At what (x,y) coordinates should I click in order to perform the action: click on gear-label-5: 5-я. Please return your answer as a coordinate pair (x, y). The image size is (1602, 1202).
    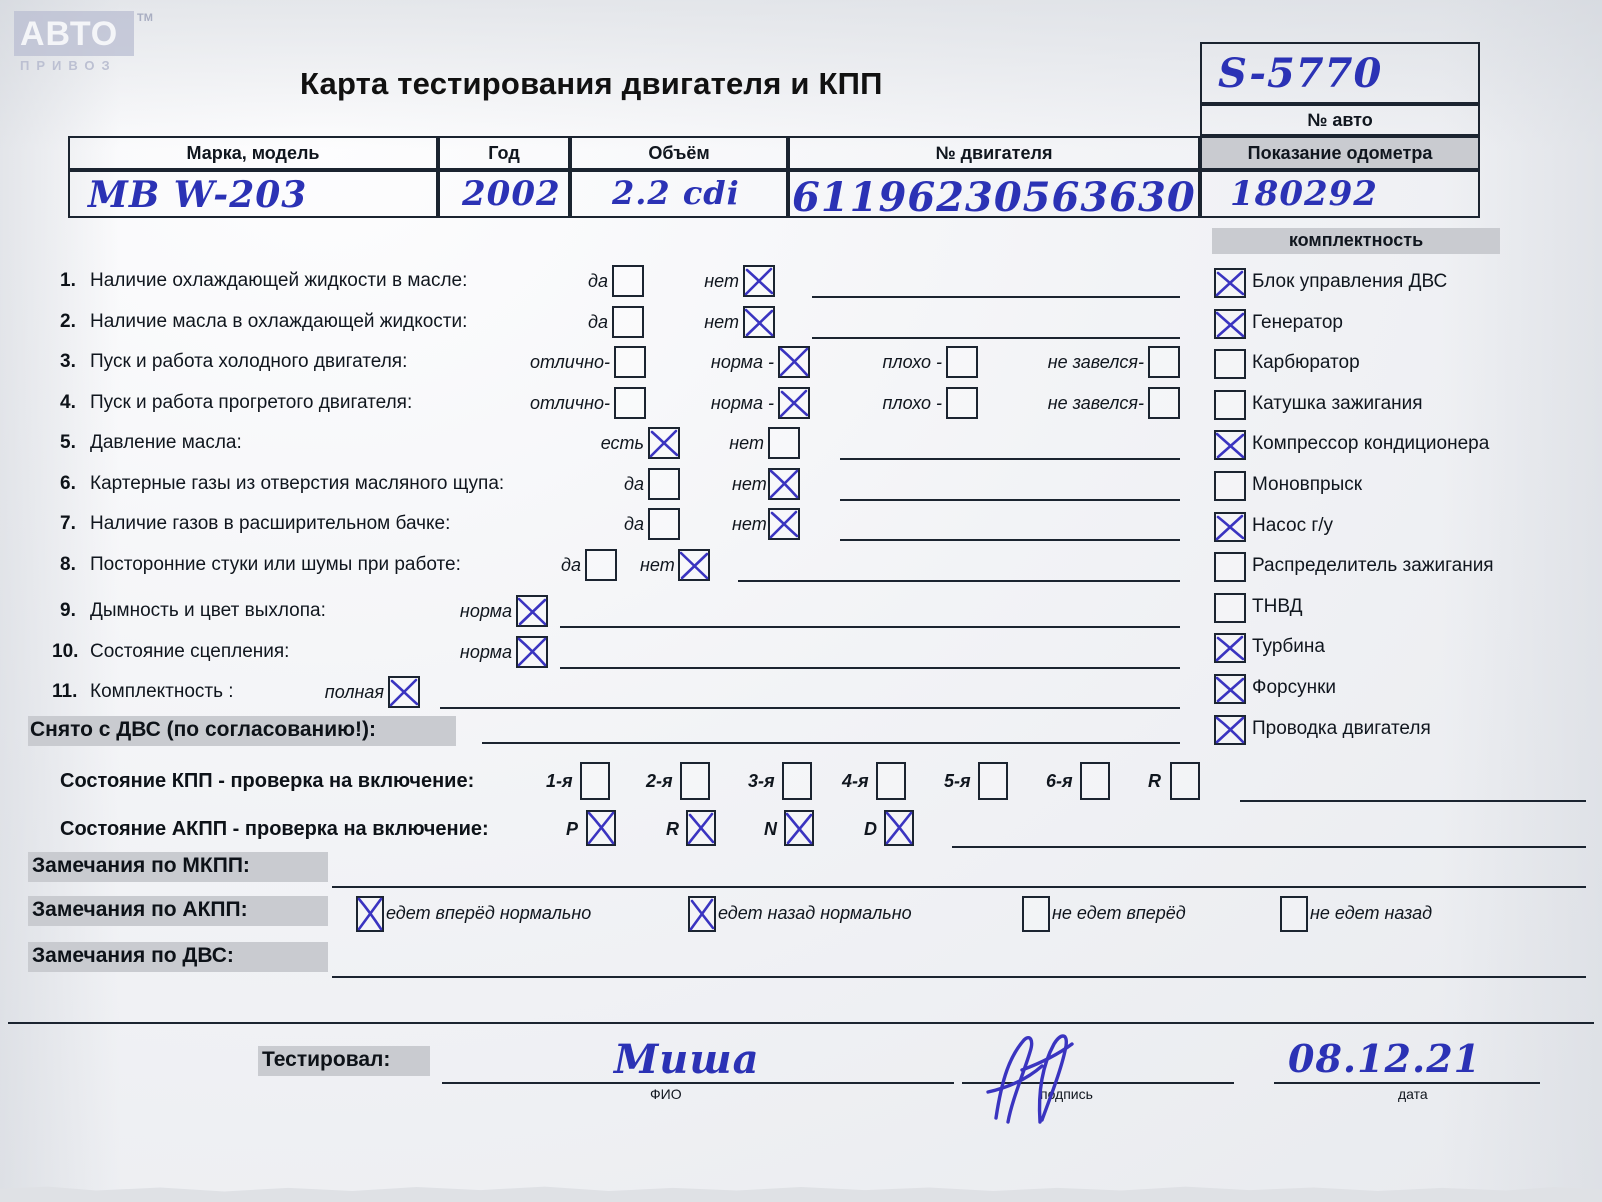
    Looking at the image, I should click on (957, 781).